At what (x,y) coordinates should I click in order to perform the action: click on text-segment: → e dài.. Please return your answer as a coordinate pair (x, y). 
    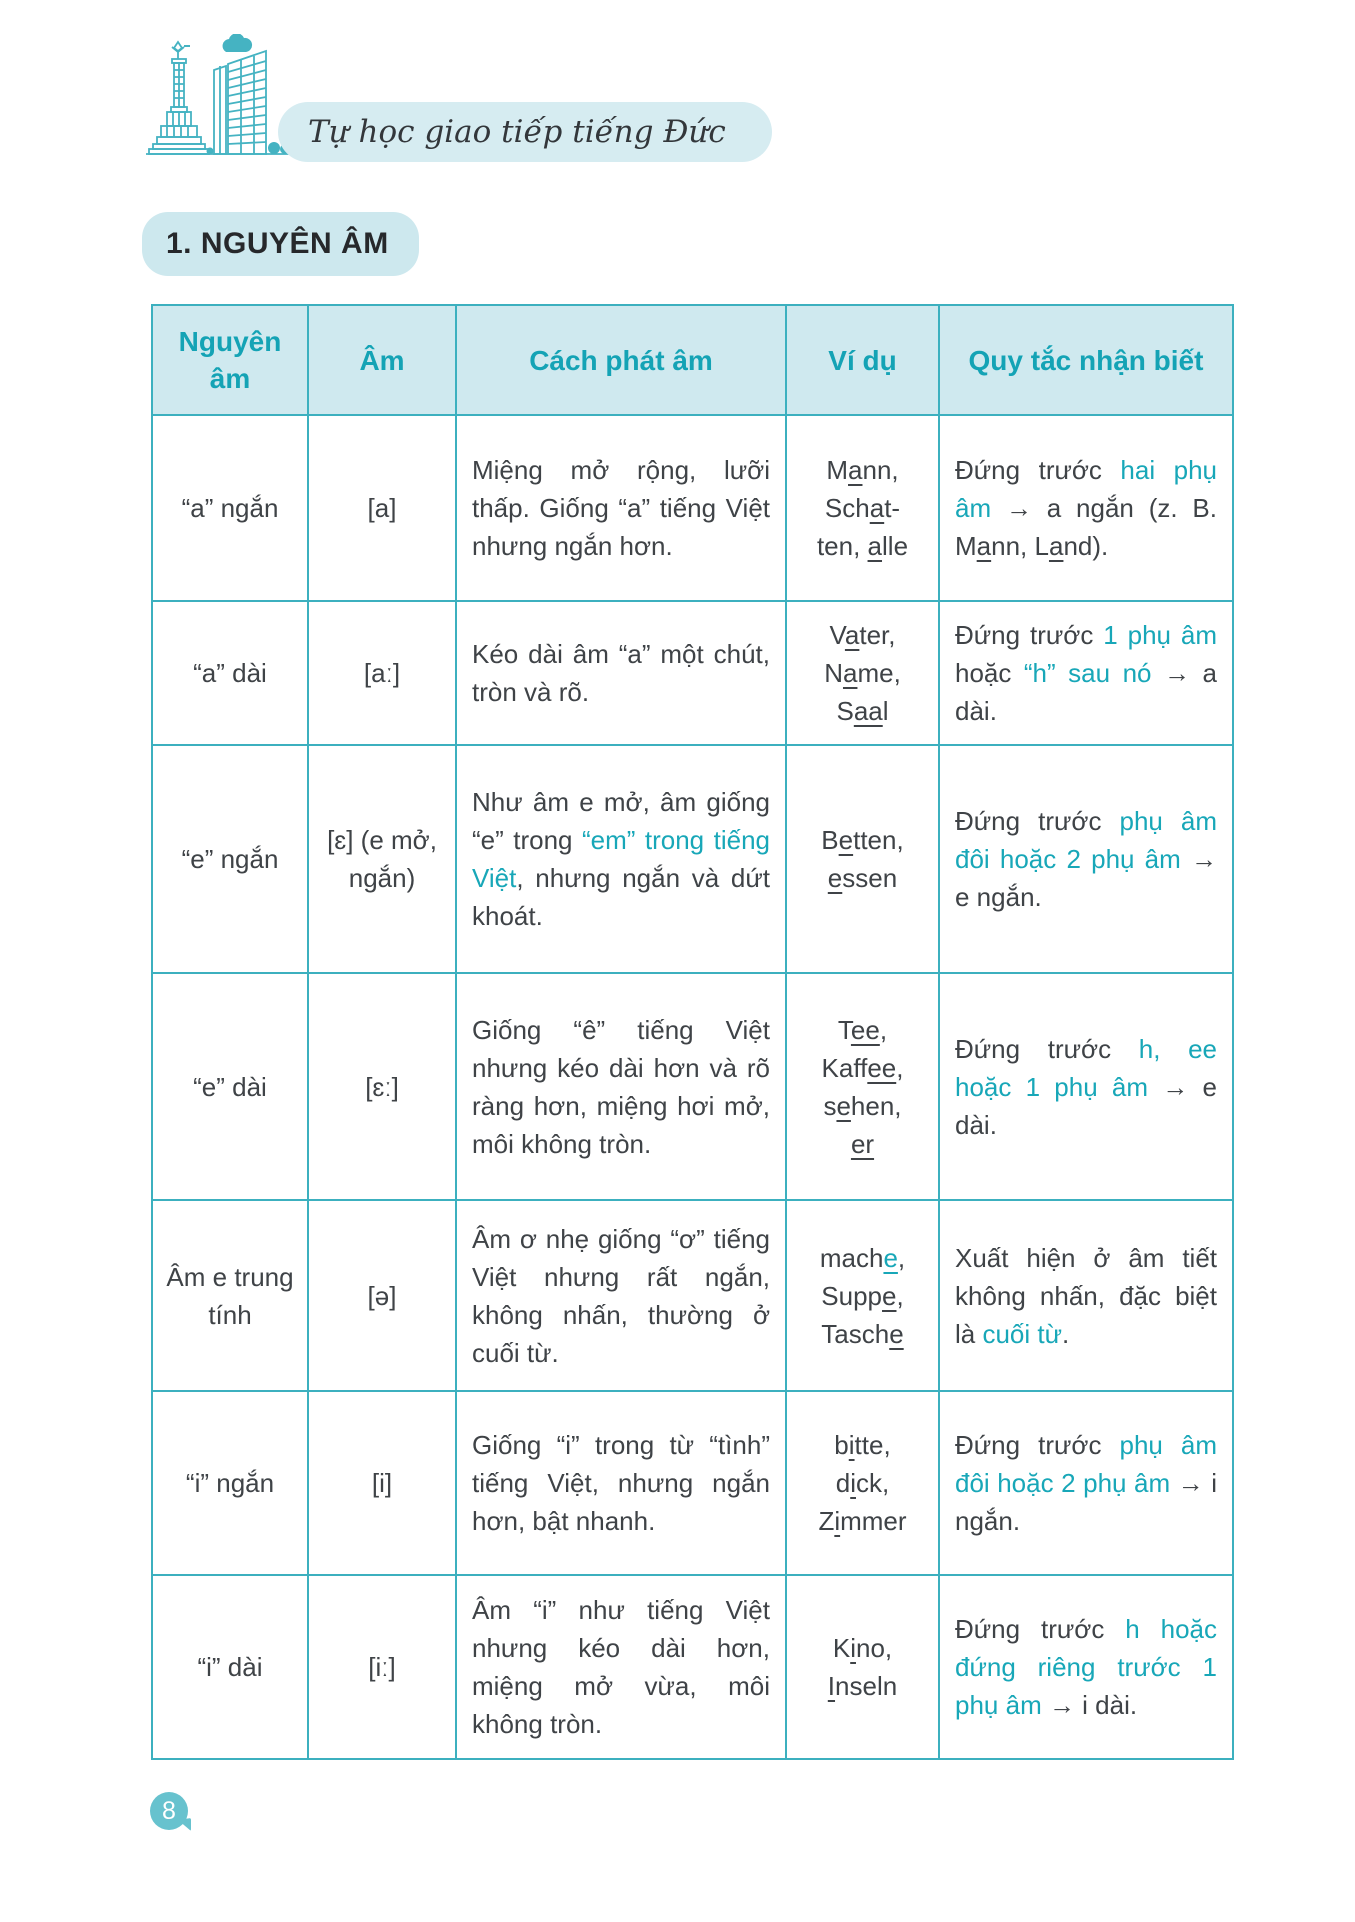
    Looking at the image, I should click on (1086, 1105).